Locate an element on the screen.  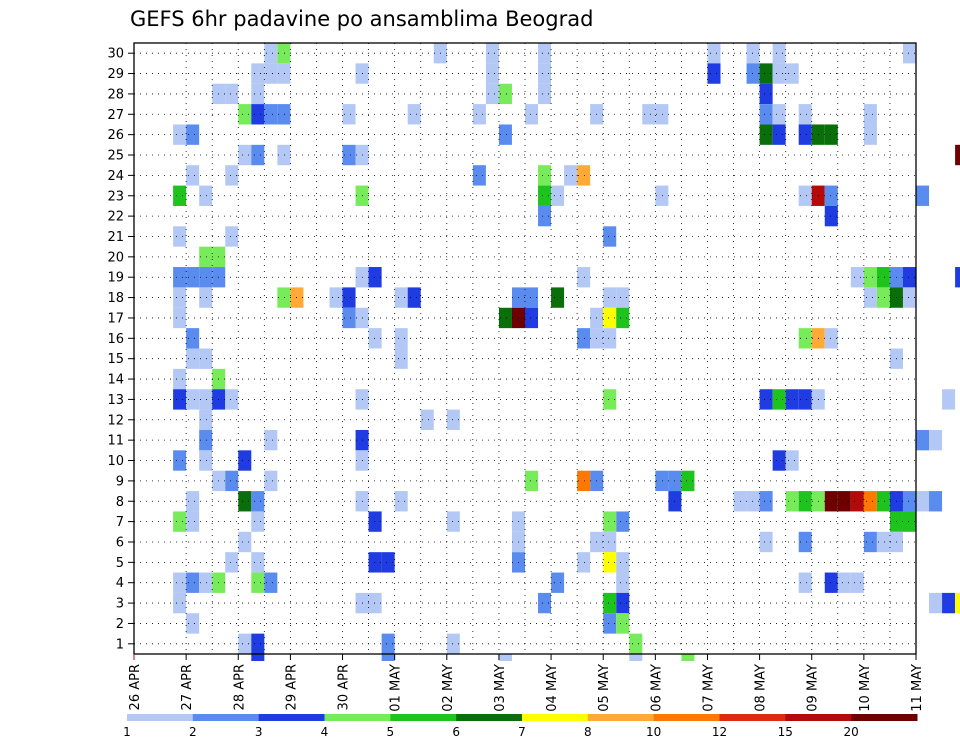
y-tick-label: 1 is located at coordinates (120, 644).